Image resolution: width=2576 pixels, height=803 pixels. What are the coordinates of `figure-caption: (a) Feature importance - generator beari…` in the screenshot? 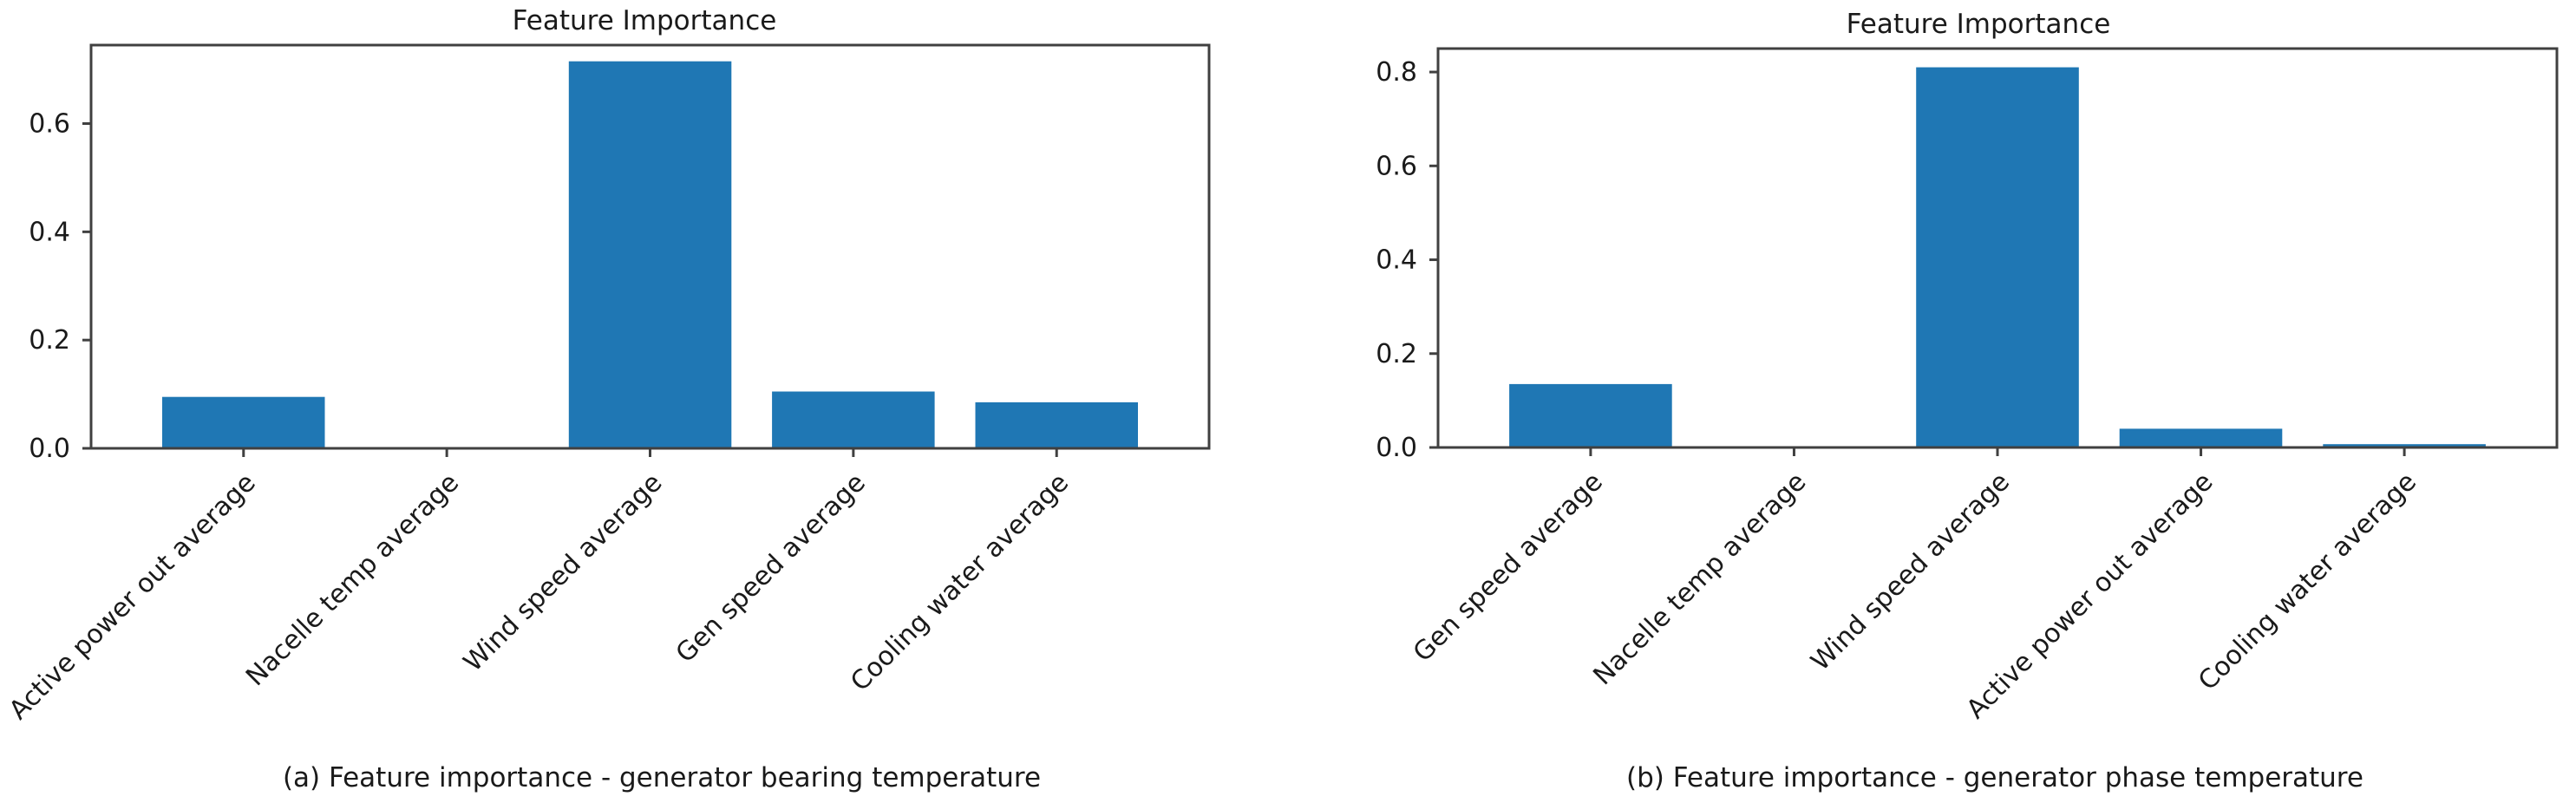 It's located at (662, 777).